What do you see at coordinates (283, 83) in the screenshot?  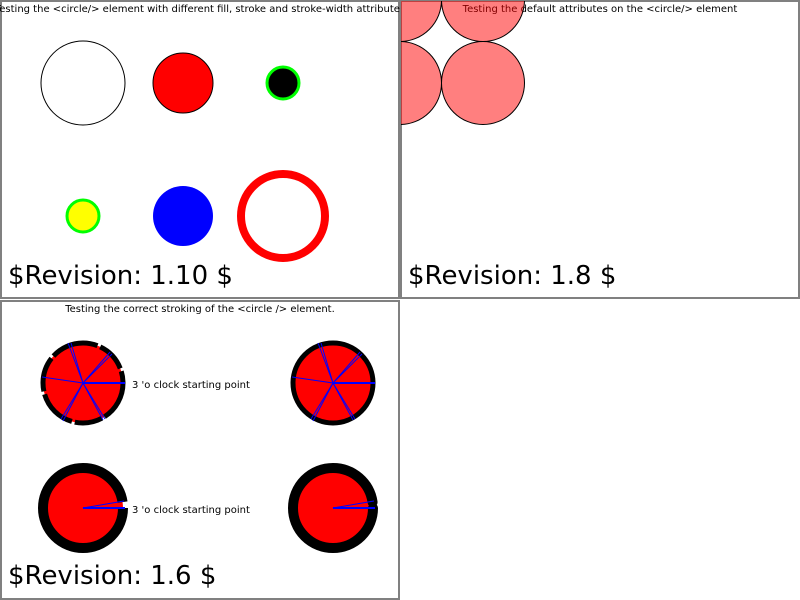 I see `black-green-circle` at bounding box center [283, 83].